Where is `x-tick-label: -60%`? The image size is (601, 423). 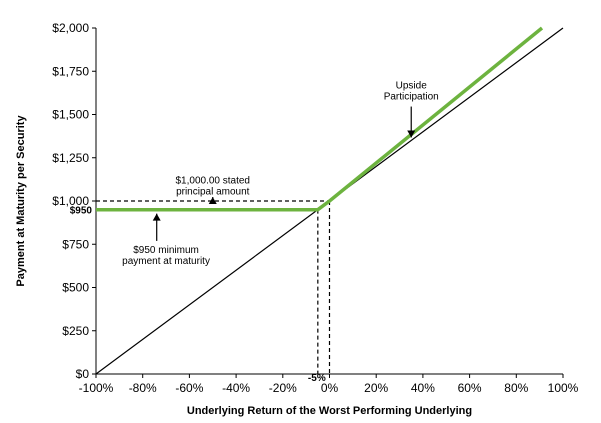
x-tick-label: -60% is located at coordinates (189, 388).